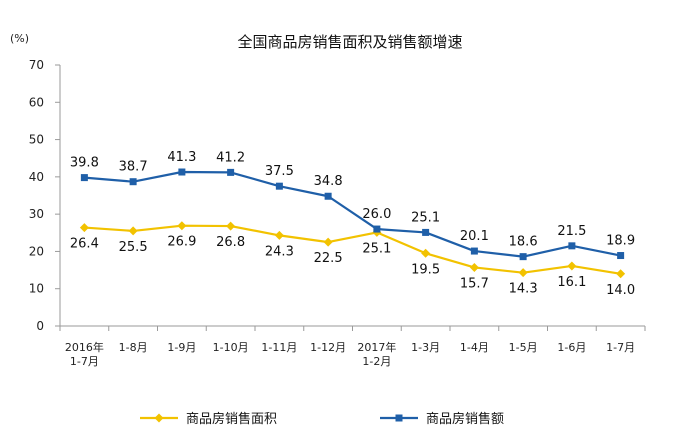 The width and height of the screenshot is (685, 447). I want to click on data-label: 26.9, so click(181, 242).